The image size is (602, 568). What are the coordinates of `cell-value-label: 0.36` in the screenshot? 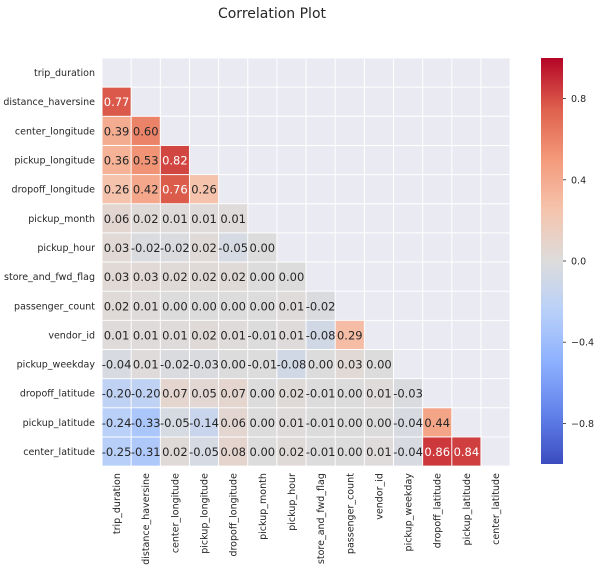 It's located at (117, 161).